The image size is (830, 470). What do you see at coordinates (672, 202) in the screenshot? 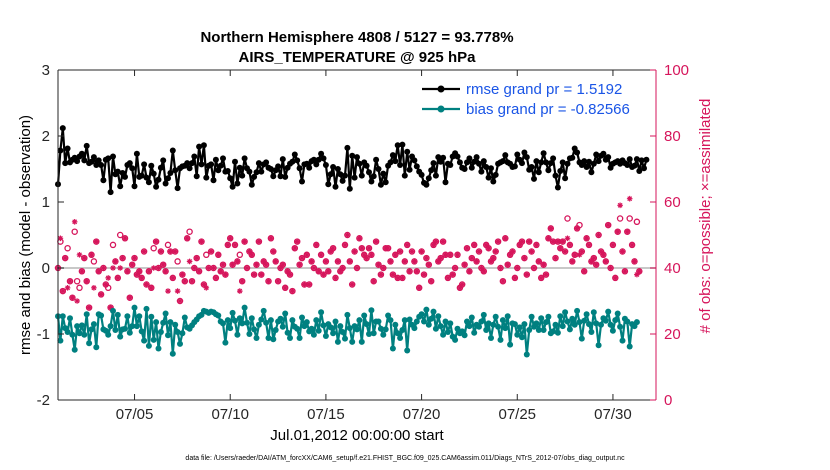
I see `y-tick-label-right: 60` at bounding box center [672, 202].